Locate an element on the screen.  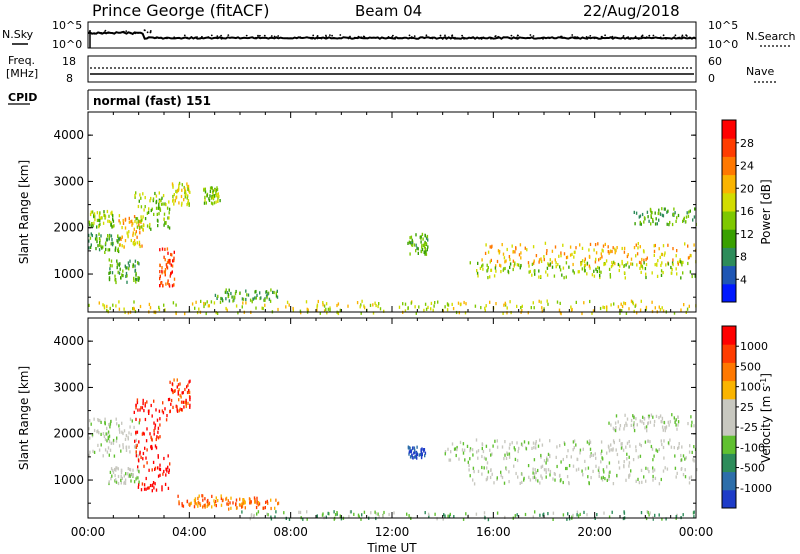
nsky-label: N.Sky is located at coordinates (18, 34).